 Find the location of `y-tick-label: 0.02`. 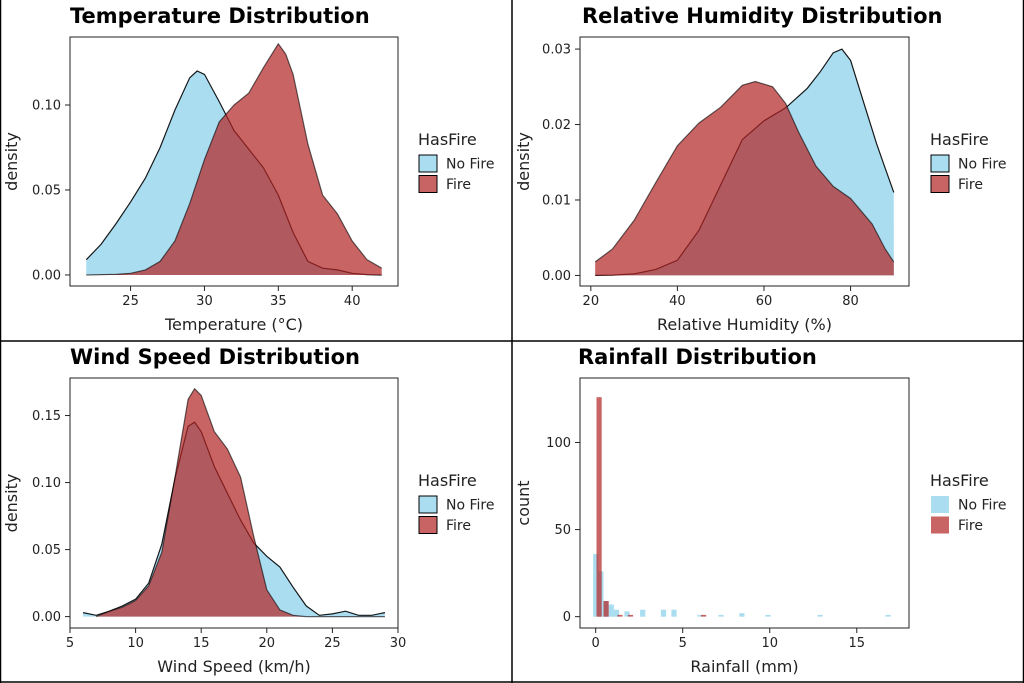

y-tick-label: 0.02 is located at coordinates (556, 125).